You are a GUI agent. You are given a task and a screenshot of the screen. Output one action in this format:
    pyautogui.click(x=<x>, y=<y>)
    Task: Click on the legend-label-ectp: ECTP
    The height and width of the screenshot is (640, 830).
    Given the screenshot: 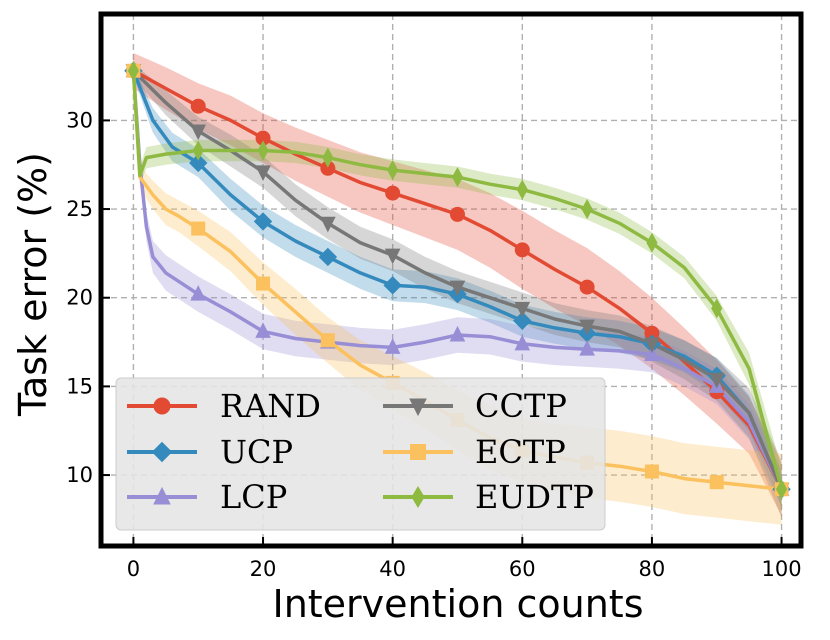 What is the action you would take?
    pyautogui.click(x=520, y=452)
    